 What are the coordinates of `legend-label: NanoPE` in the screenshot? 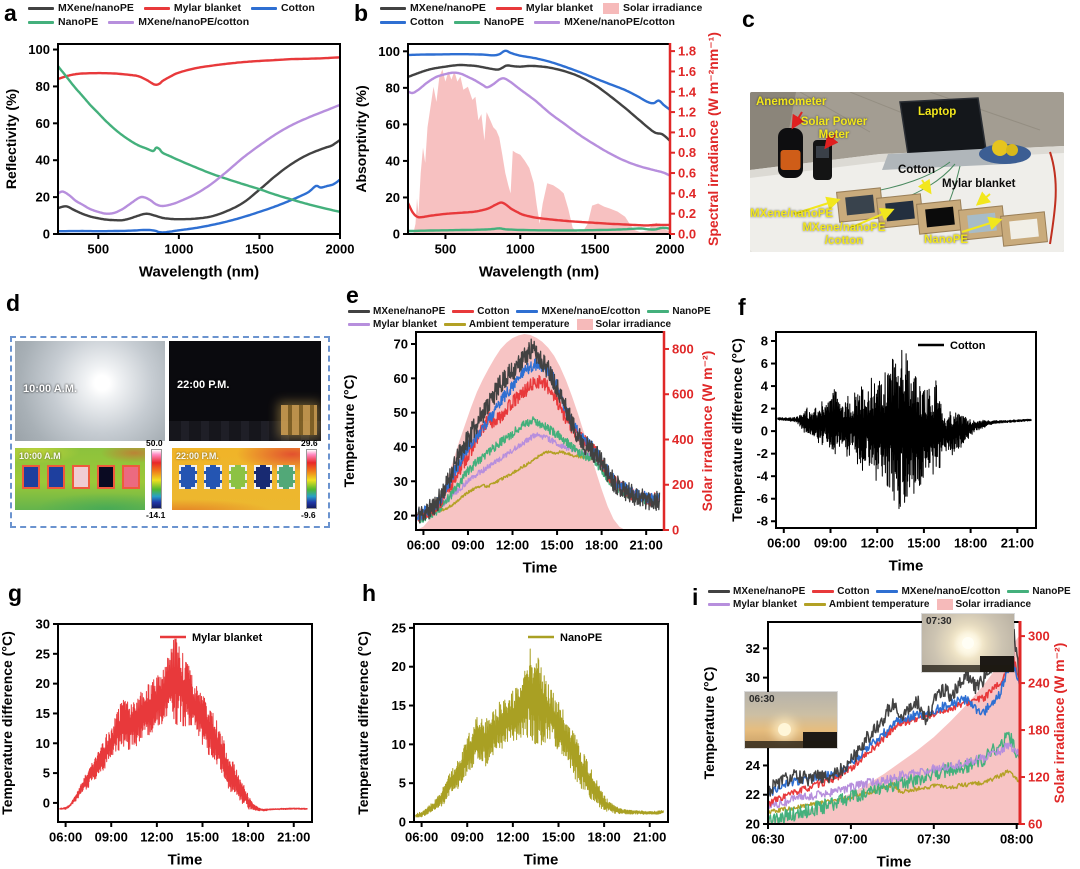 It's located at (78, 22).